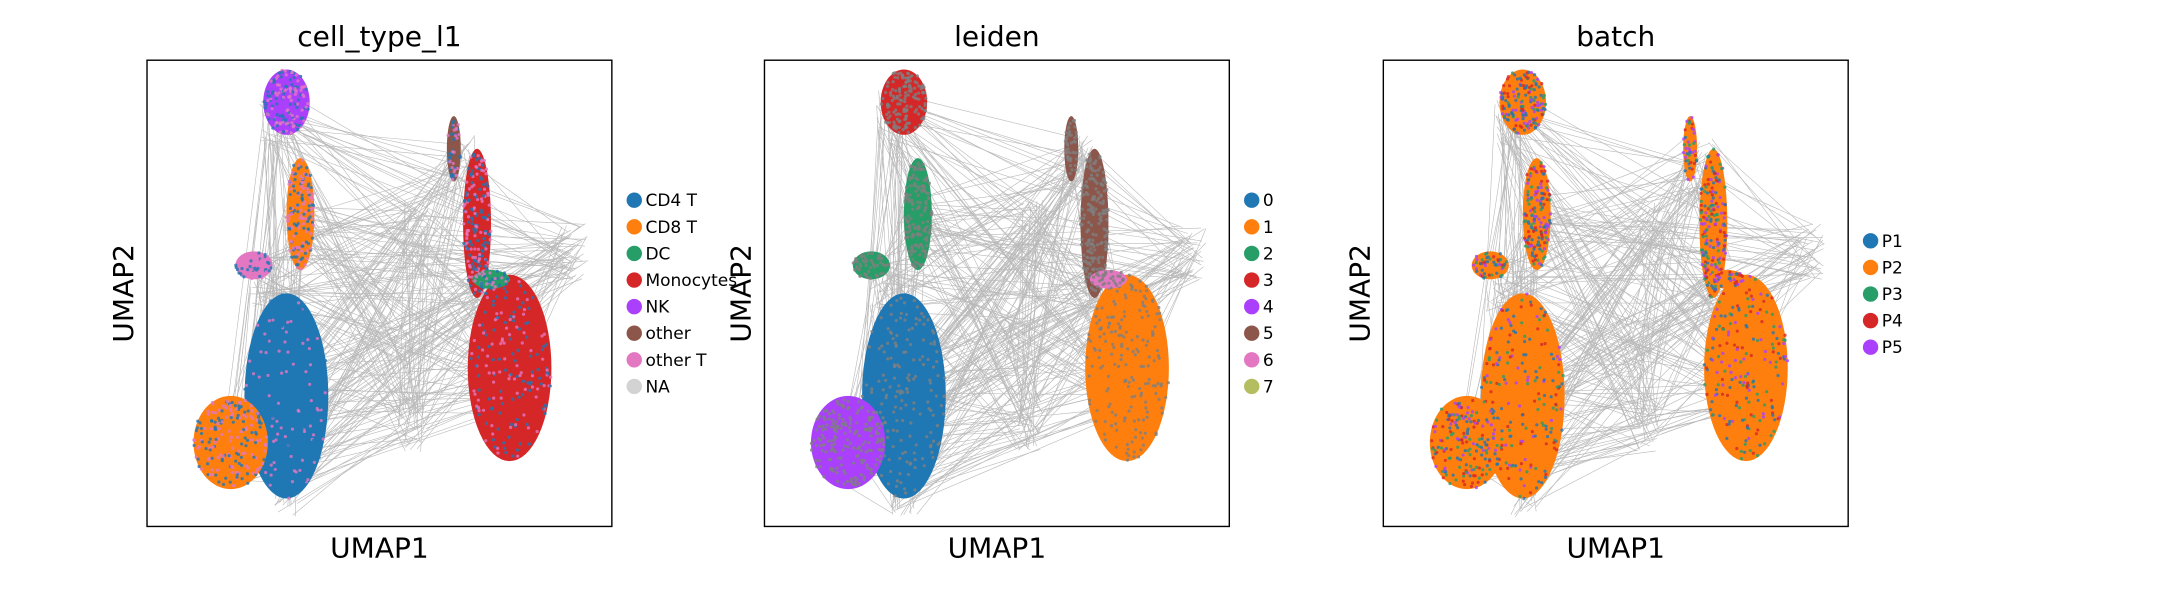 The width and height of the screenshot is (2173, 600). What do you see at coordinates (1359, 293) in the screenshot?
I see `y-axis-label: UMAP2` at bounding box center [1359, 293].